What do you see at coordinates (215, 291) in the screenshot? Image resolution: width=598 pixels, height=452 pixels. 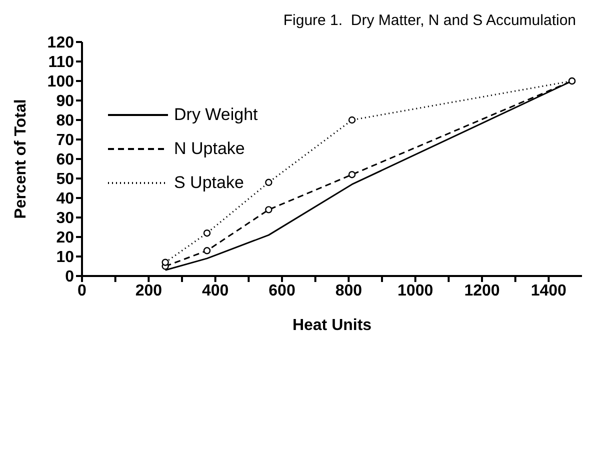 I see `x-tick-label: 400` at bounding box center [215, 291].